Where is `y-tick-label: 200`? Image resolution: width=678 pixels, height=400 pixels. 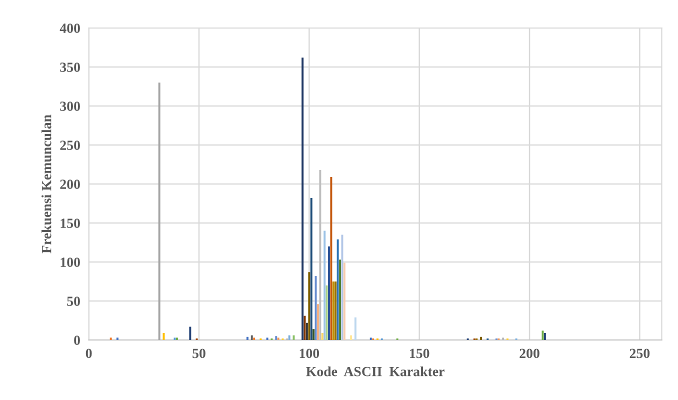
y-tick-label: 200 is located at coordinates (70, 184).